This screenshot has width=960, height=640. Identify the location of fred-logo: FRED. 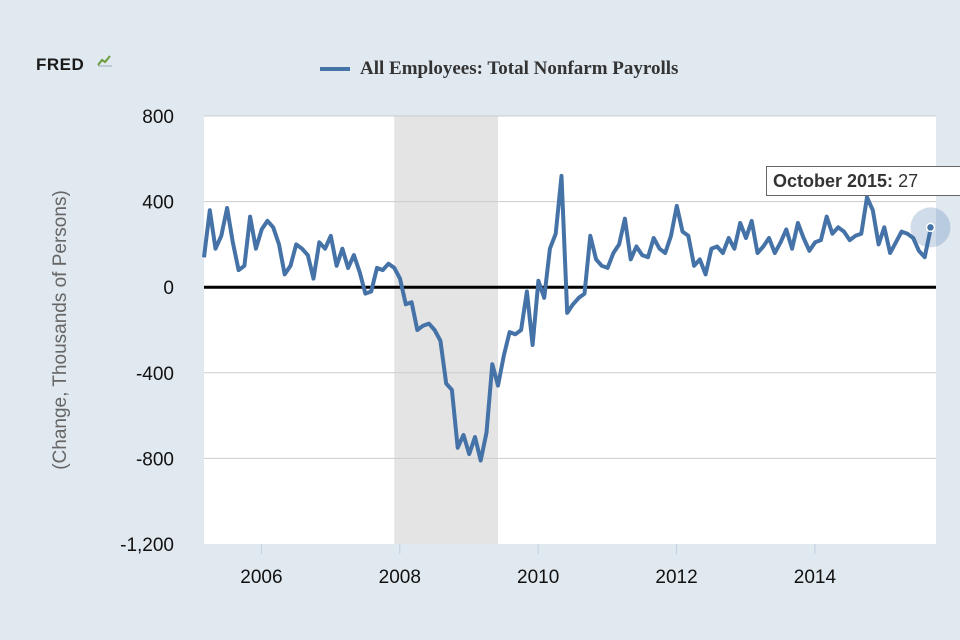
(74, 65).